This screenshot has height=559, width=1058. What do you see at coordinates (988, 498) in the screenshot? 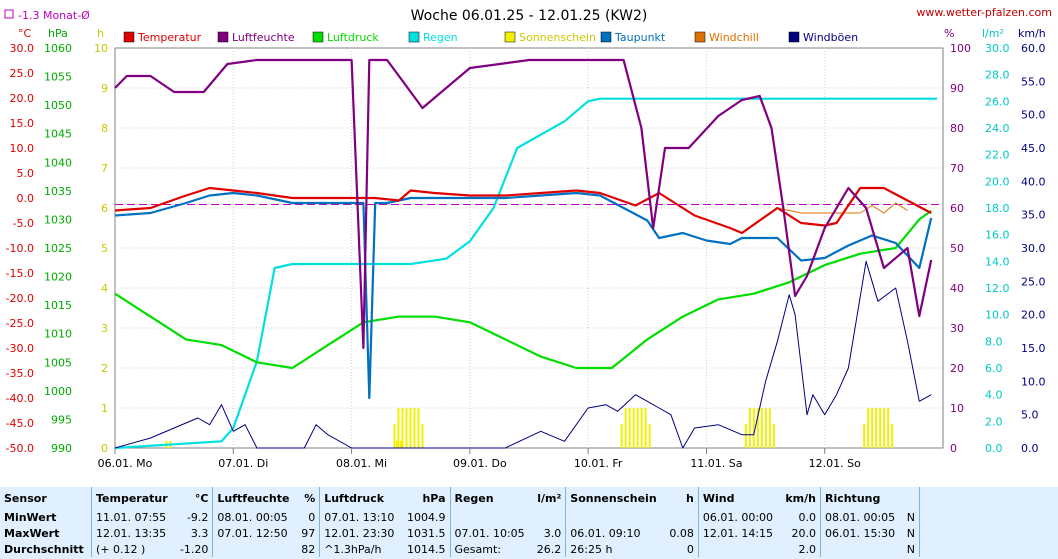
I see `header-spacer` at bounding box center [988, 498].